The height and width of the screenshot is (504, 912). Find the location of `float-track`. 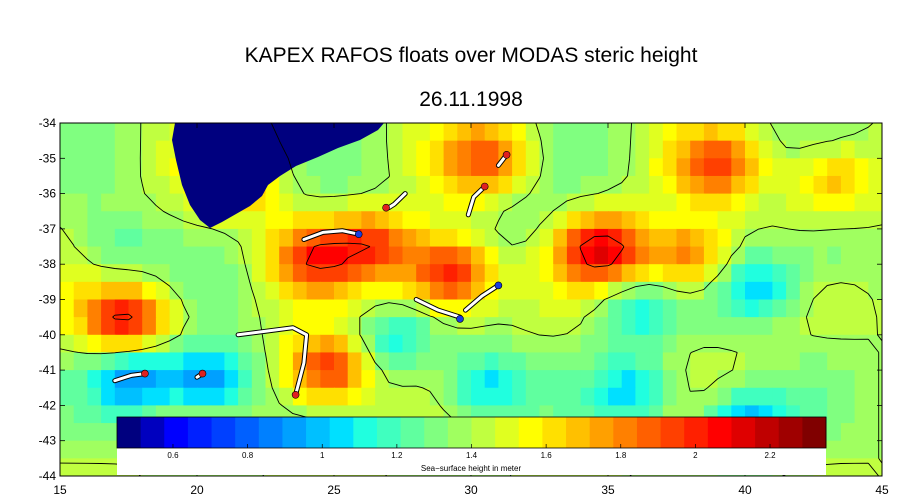

float-track is located at coordinates (397, 201).